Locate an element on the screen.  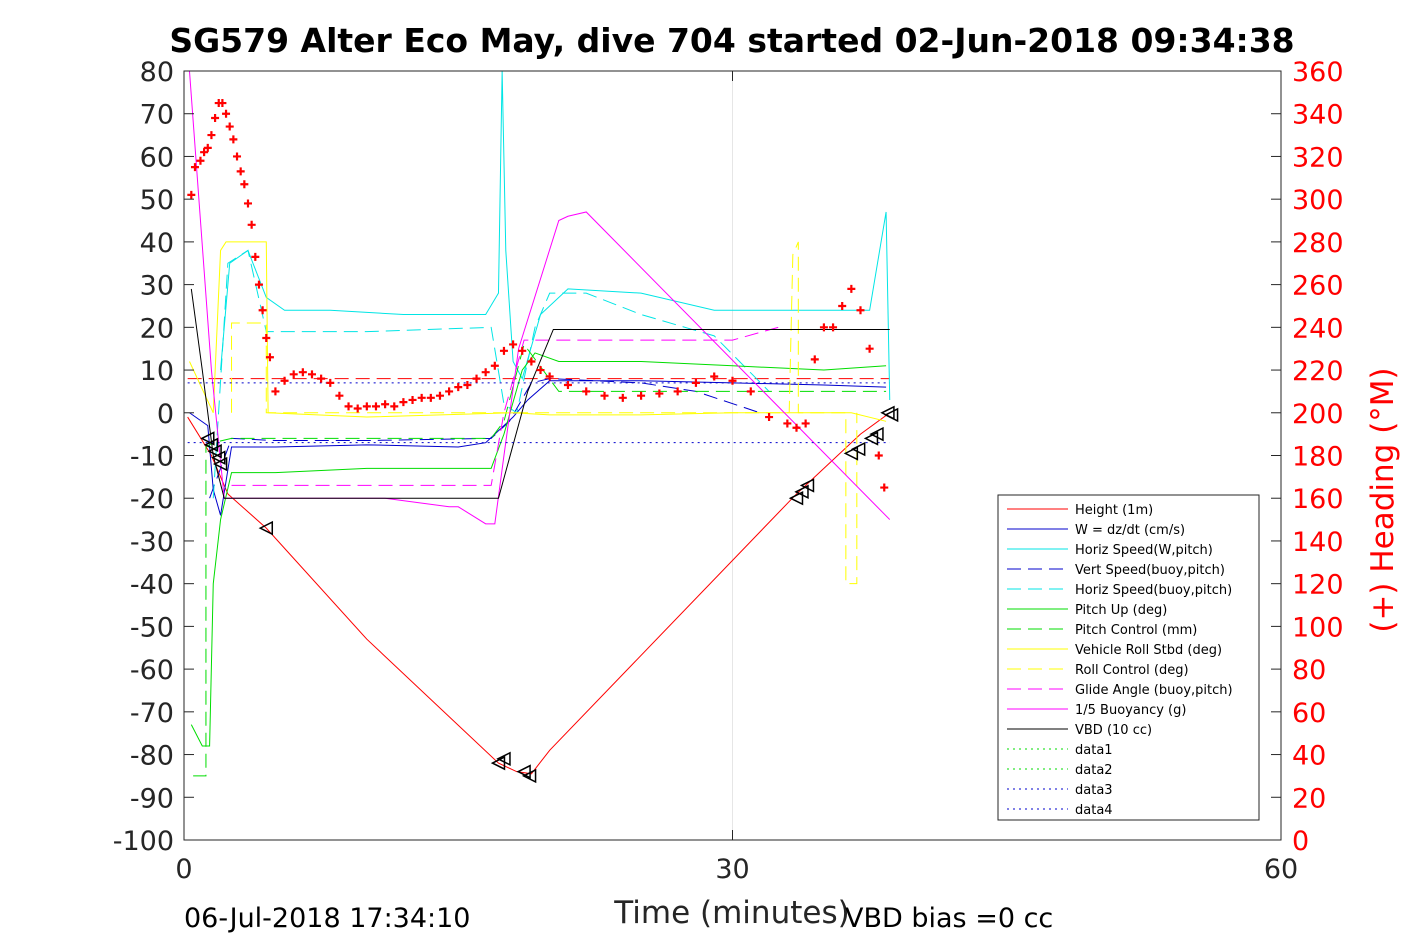
right-tick-label: 320 is located at coordinates (1318, 157).